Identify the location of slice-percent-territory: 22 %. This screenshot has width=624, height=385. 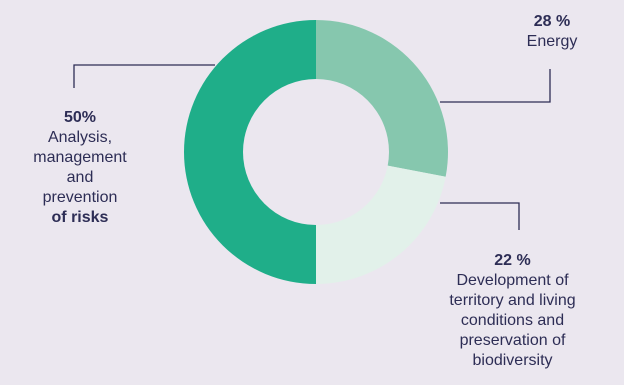
(512, 260).